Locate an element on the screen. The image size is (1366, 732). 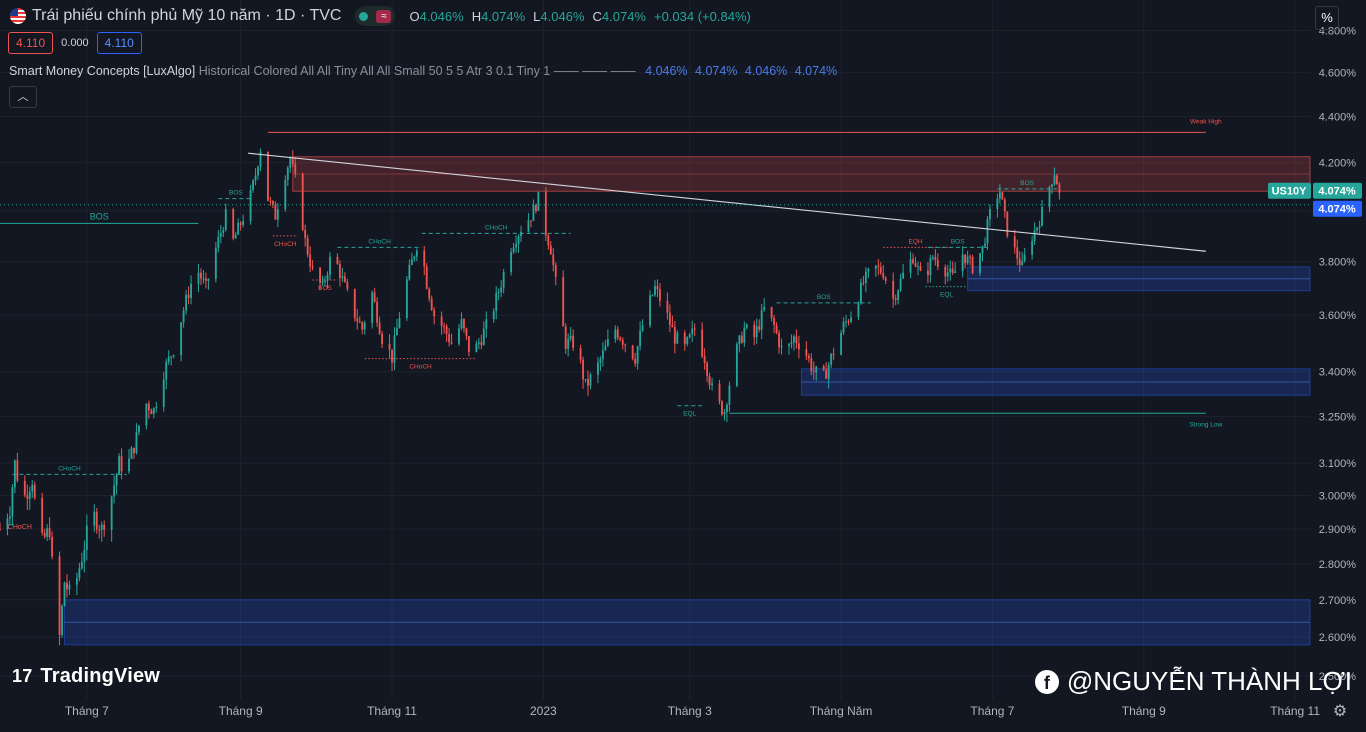
facebook-icon: f is located at coordinates (1046, 681).